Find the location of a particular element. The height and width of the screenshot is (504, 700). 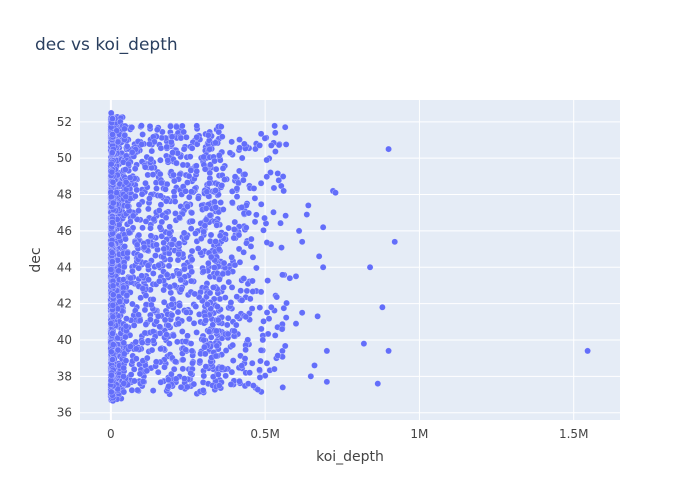

x-tick-label: 1M is located at coordinates (419, 434).